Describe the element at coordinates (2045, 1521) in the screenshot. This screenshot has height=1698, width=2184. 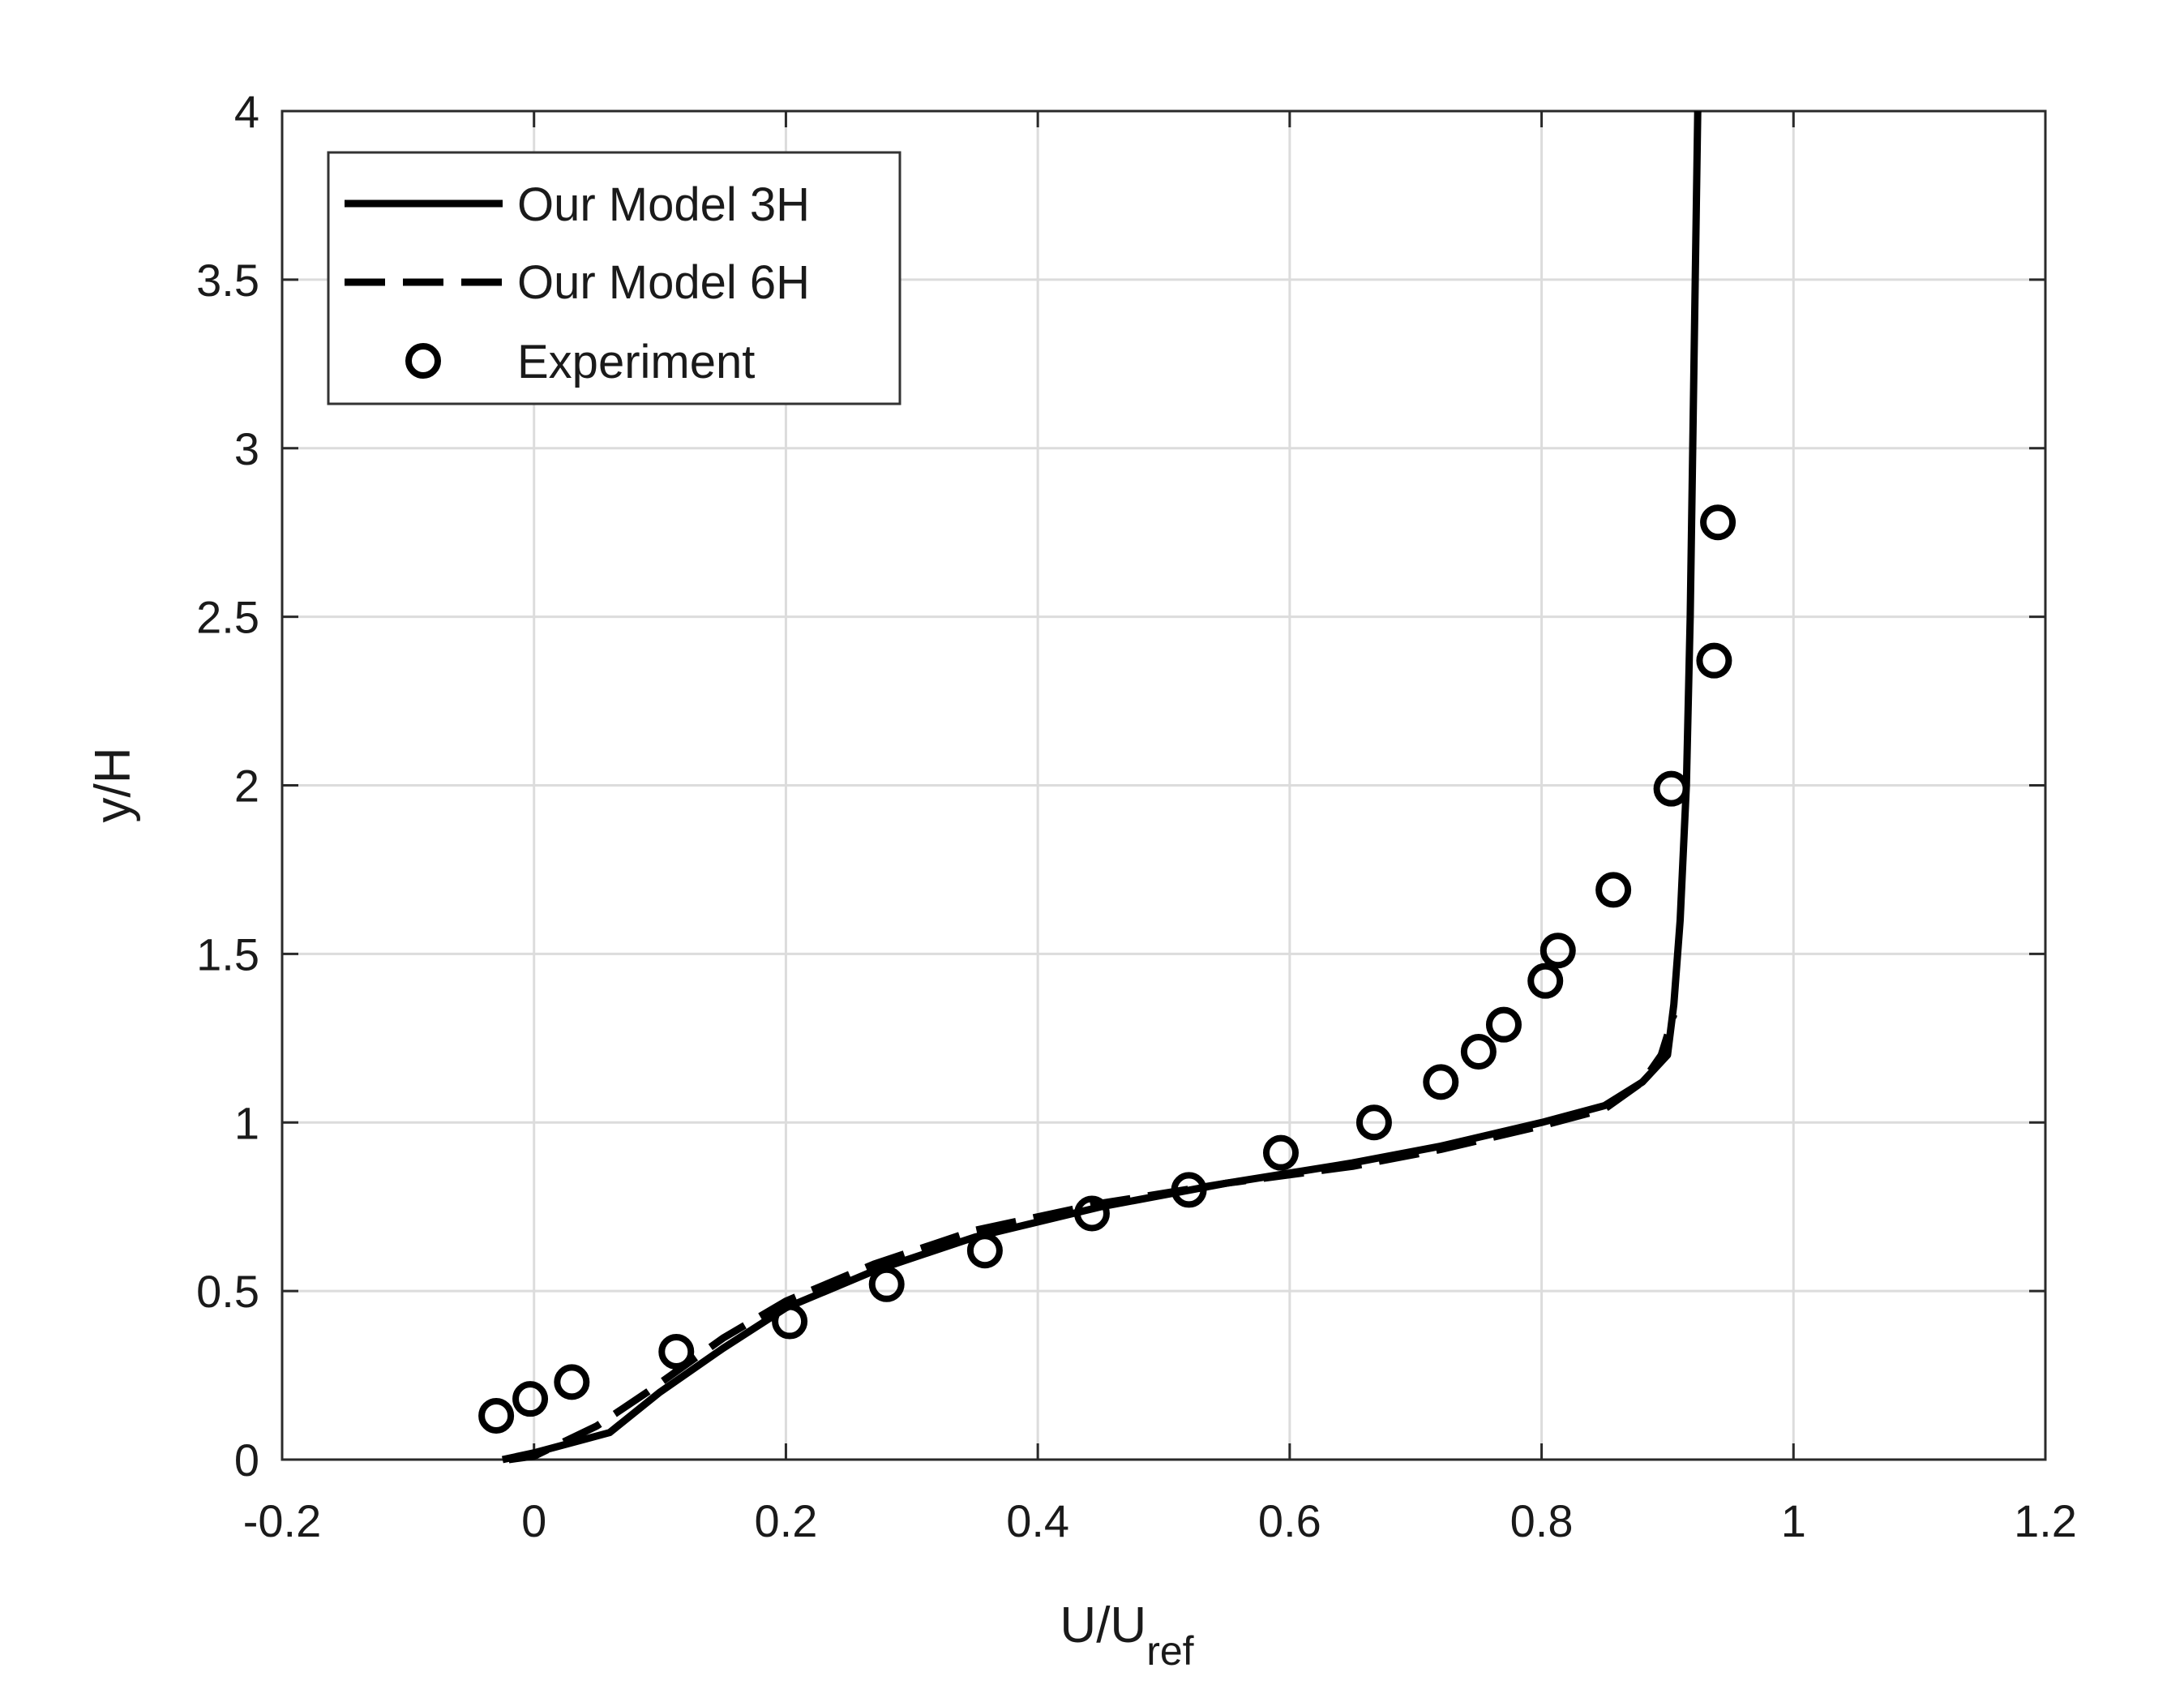
I see `x-tick-label: 1.2` at that location.